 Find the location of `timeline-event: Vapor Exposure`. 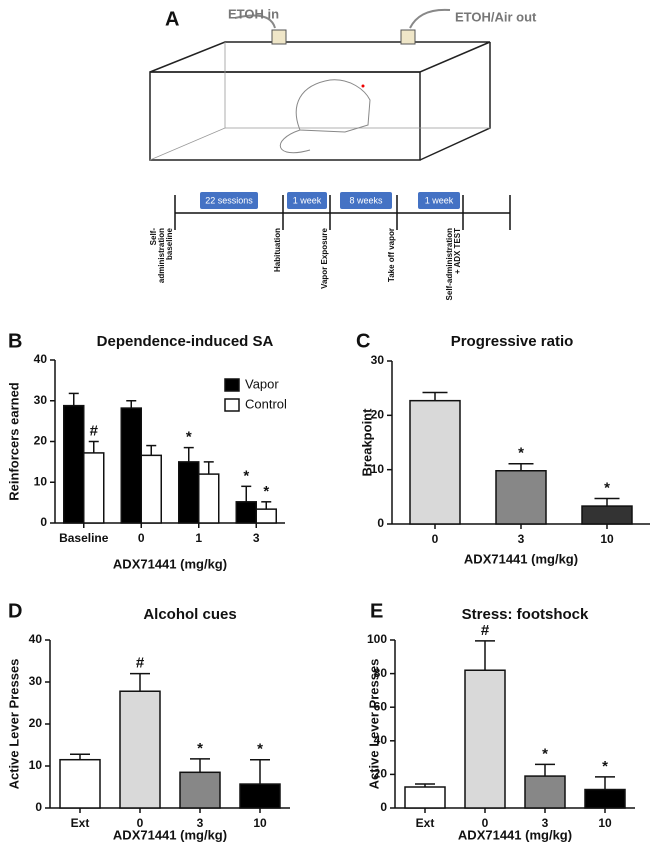

timeline-event: Vapor Exposure is located at coordinates (324, 257).